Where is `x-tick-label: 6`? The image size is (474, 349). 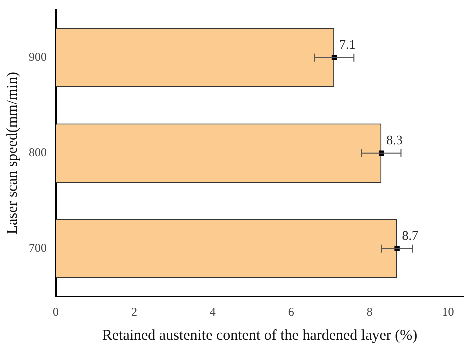
x-tick-label: 6 is located at coordinates (291, 311).